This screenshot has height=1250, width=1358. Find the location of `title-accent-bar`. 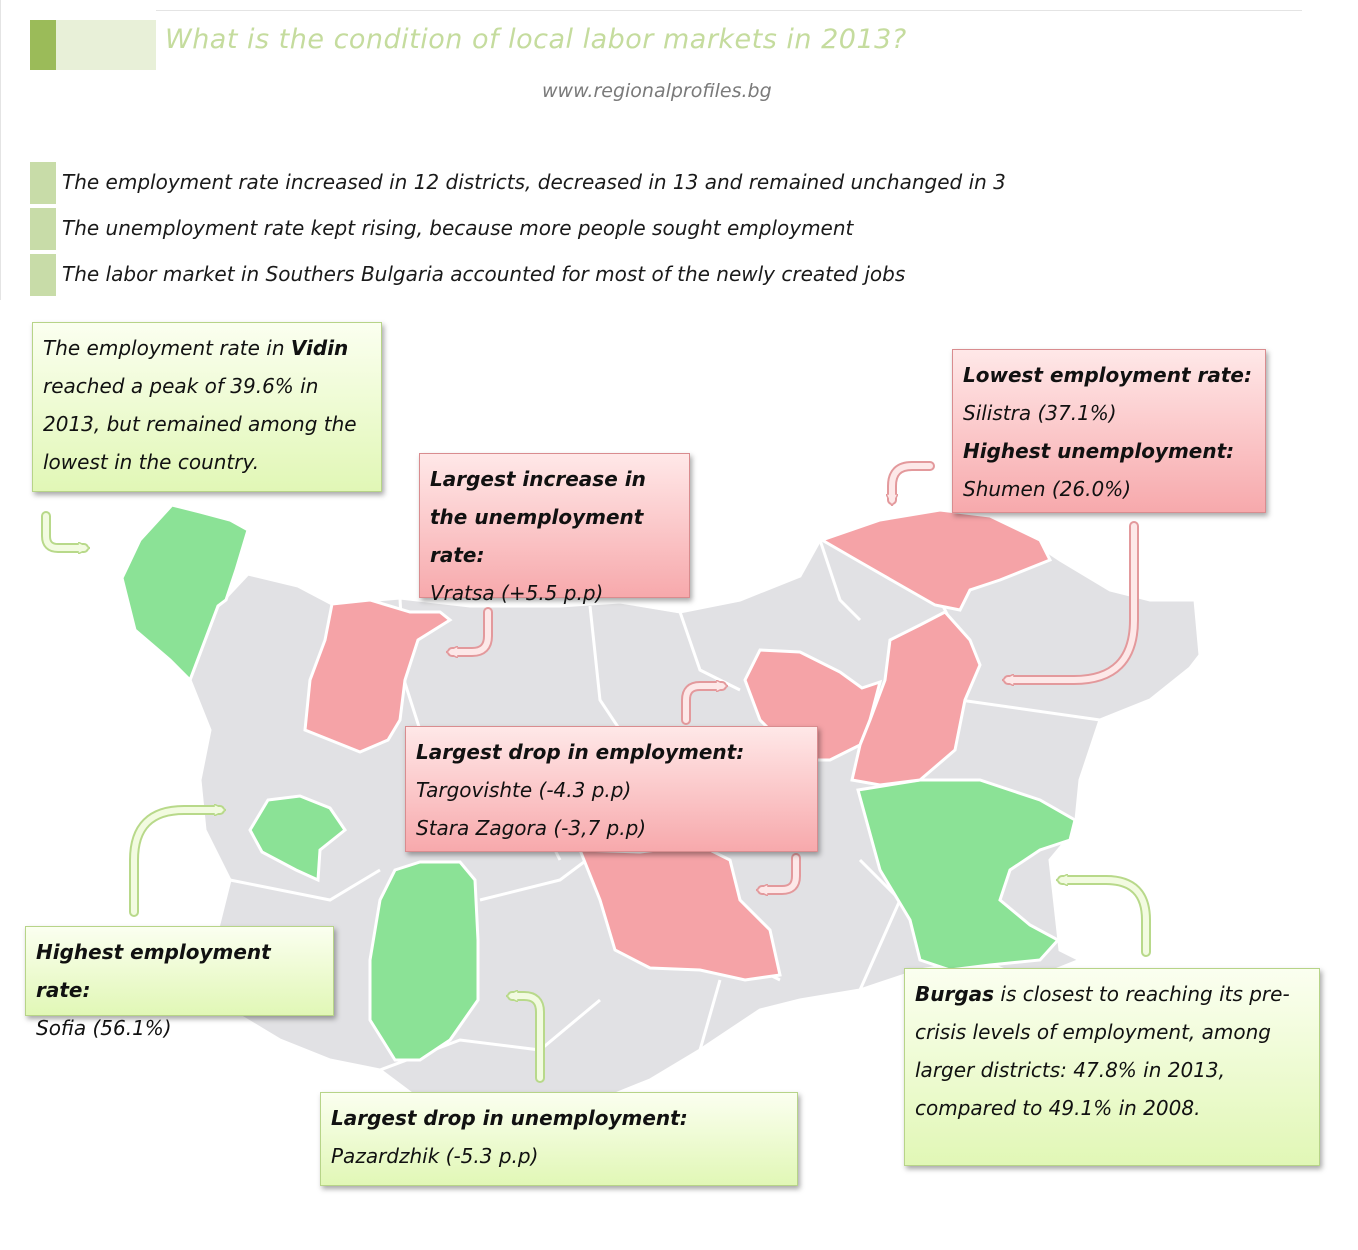

title-accent-bar is located at coordinates (43, 45).